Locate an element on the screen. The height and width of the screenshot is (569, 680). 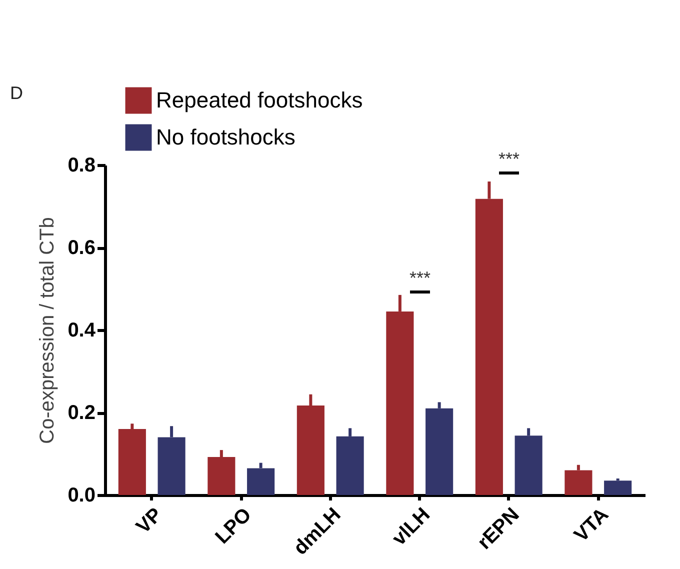
text: D is located at coordinates (16, 93).